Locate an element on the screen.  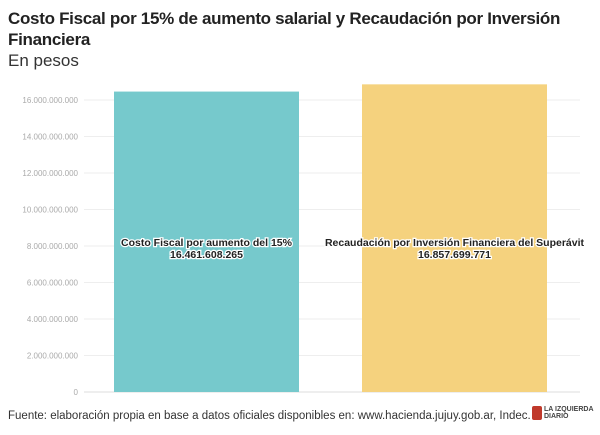
y-tick-label: 14.000.000.000 is located at coordinates (50, 137).